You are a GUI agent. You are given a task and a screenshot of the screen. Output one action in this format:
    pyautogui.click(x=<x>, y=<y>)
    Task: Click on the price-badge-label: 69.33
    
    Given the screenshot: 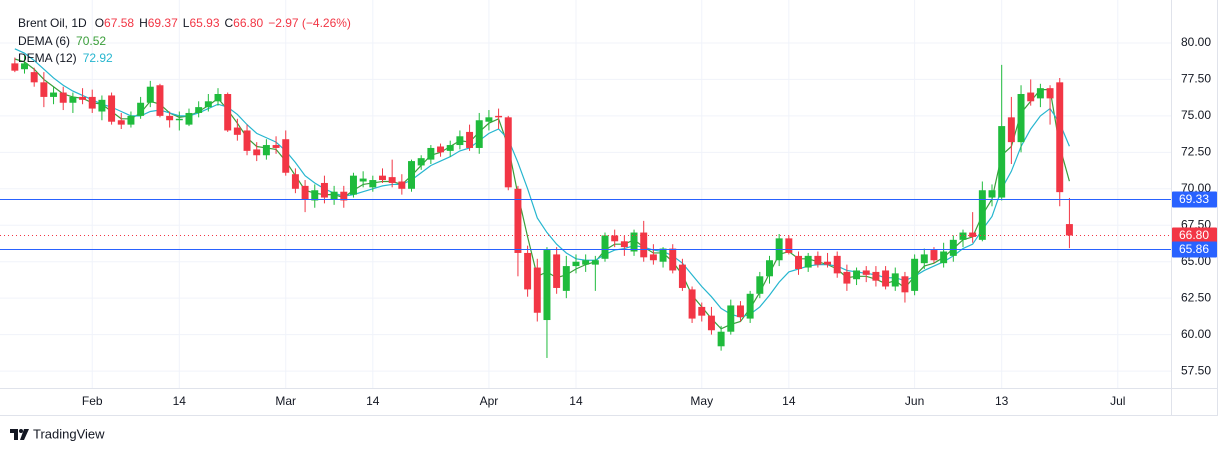 What is the action you would take?
    pyautogui.click(x=1194, y=199)
    